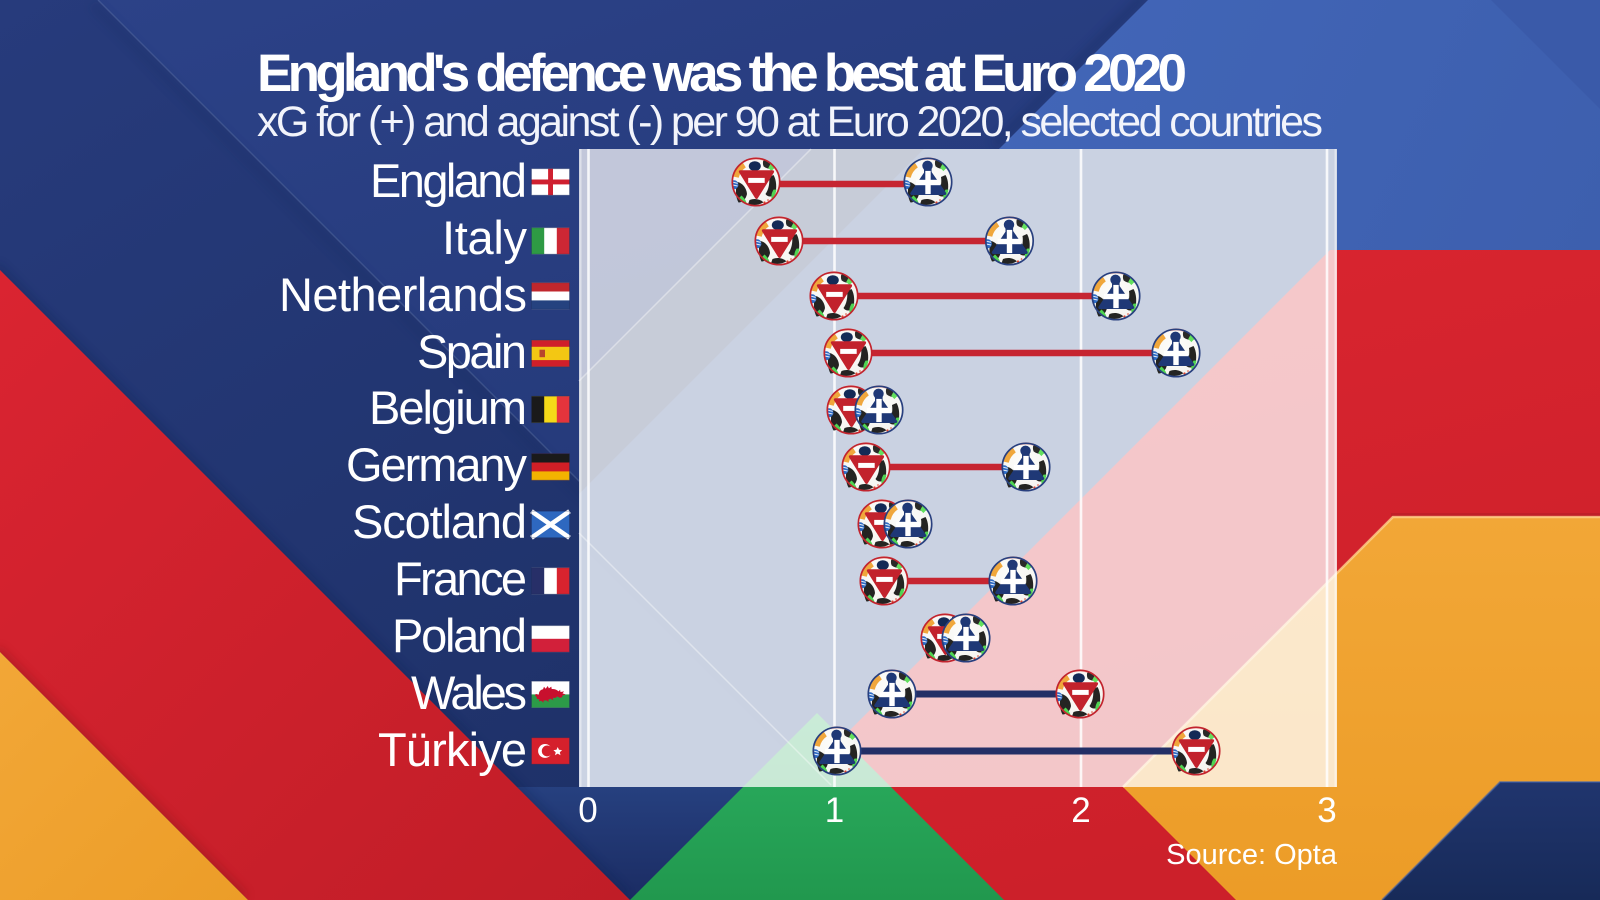 The image size is (1600, 900). Describe the element at coordinates (437, 464) in the screenshot. I see `svg-text: Germany` at that location.